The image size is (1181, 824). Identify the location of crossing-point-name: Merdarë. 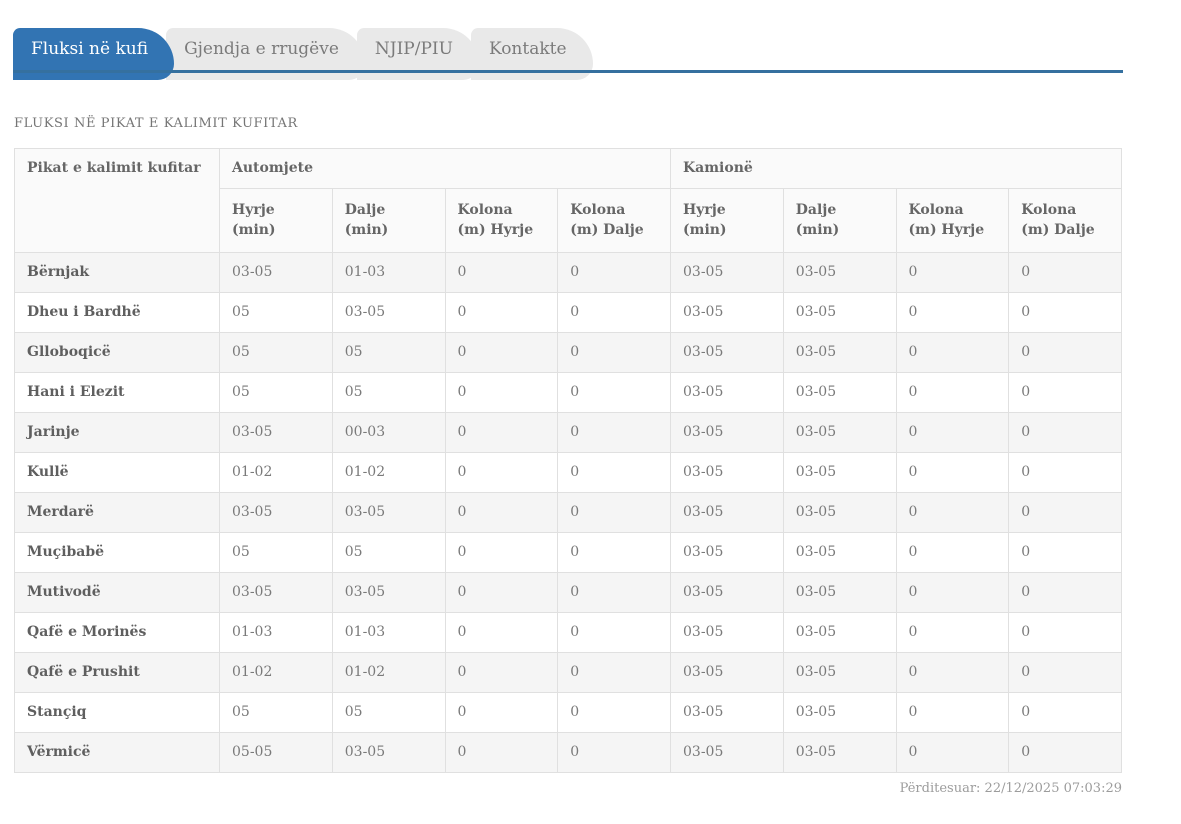
(117, 512).